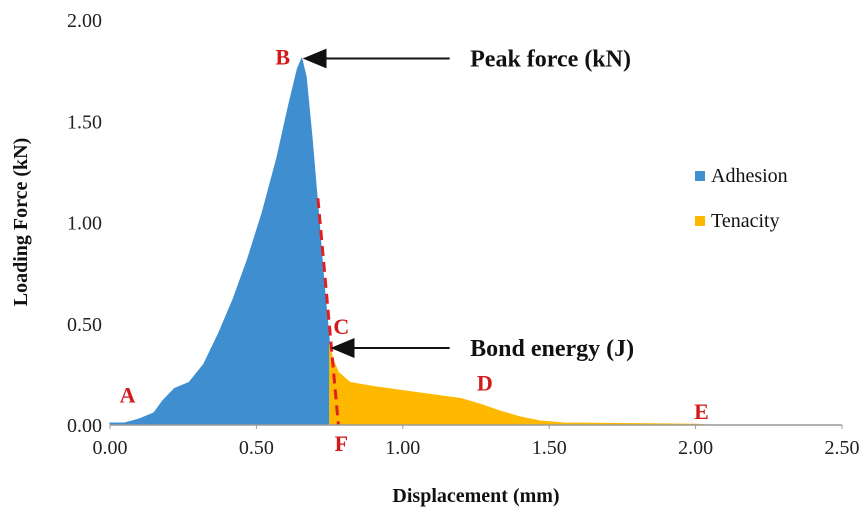 Image resolution: width=861 pixels, height=511 pixels. Describe the element at coordinates (341, 326) in the screenshot. I see `point-label-c: C` at that location.